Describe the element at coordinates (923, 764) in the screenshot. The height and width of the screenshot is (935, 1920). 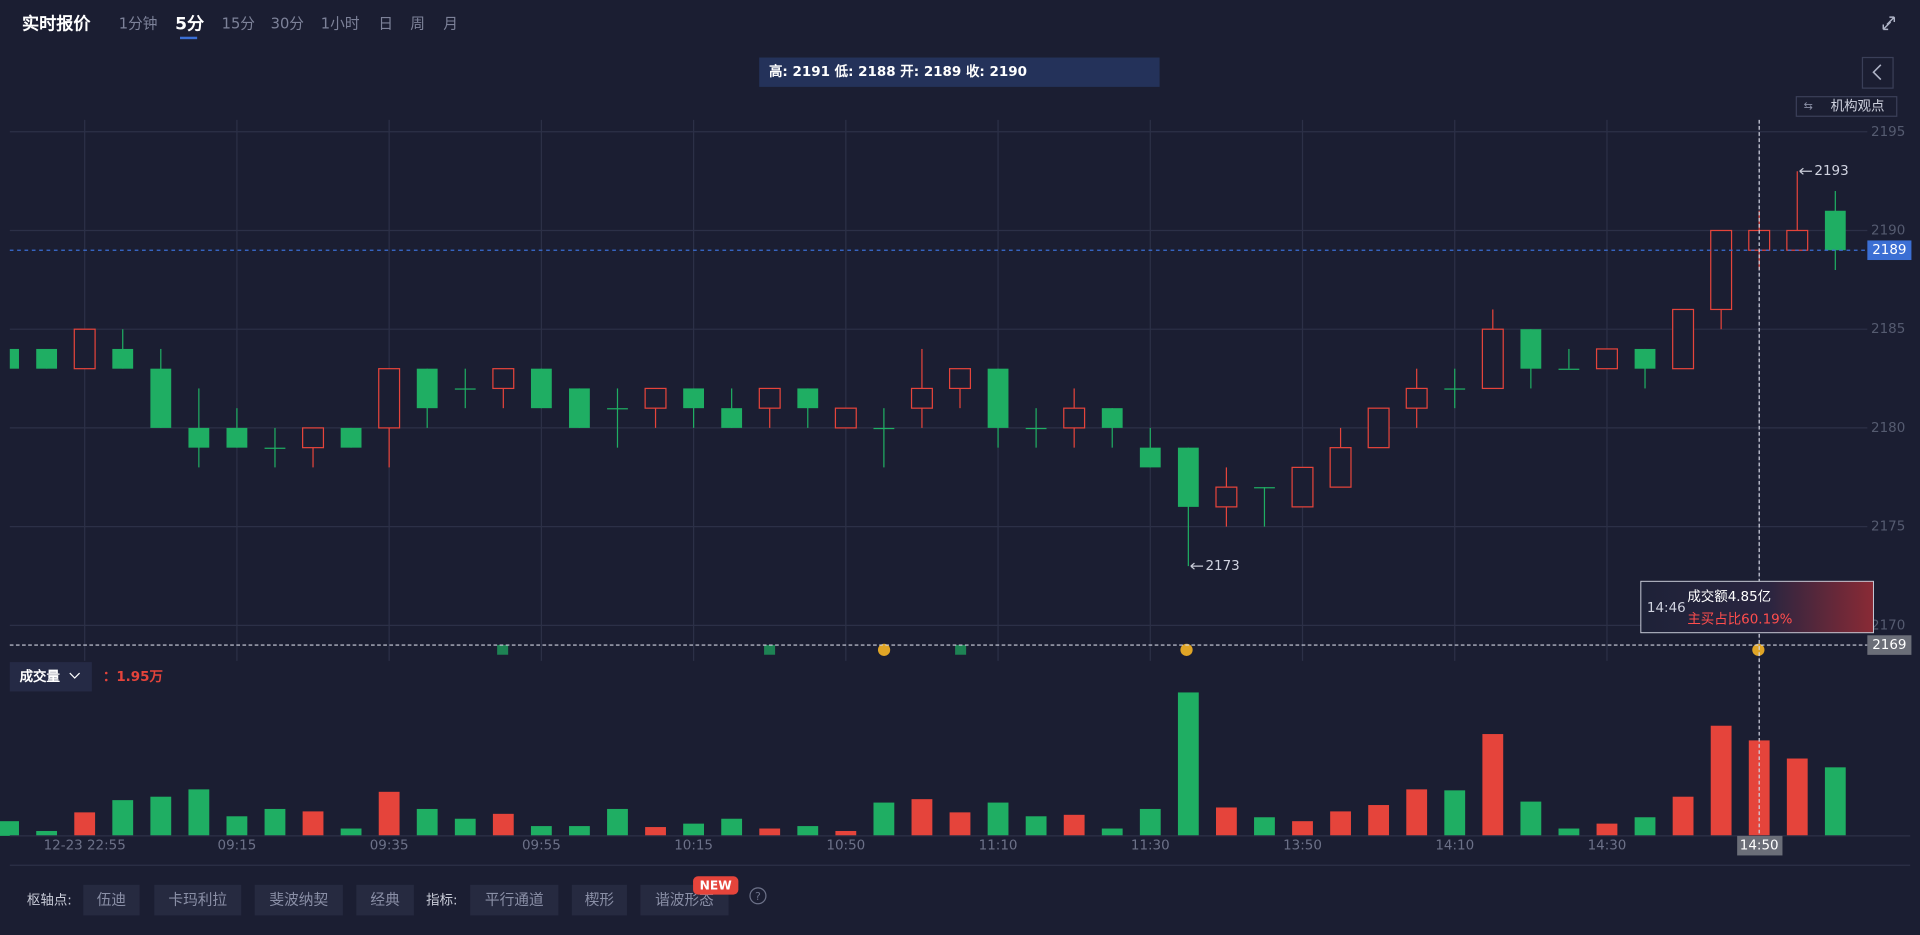
I see `volume-bars` at that location.